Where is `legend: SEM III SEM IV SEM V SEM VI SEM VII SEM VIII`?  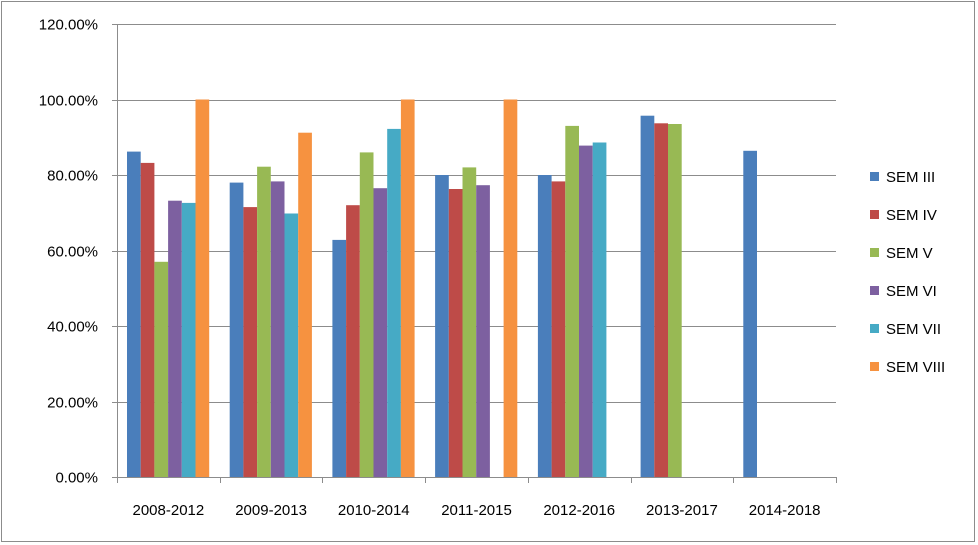
legend: SEM III SEM IV SEM V SEM VI SEM VII SEM VIII is located at coordinates (907, 272).